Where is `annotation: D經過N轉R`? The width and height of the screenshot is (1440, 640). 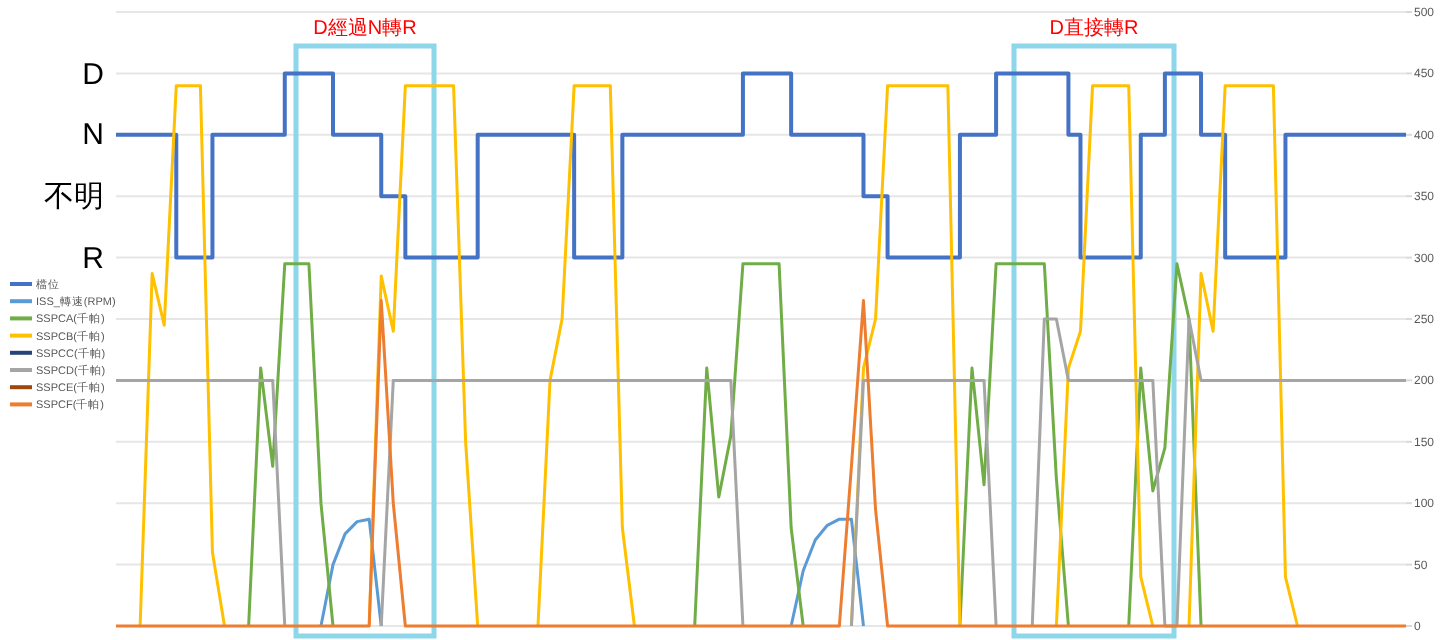
annotation: D經過N轉R is located at coordinates (365, 29).